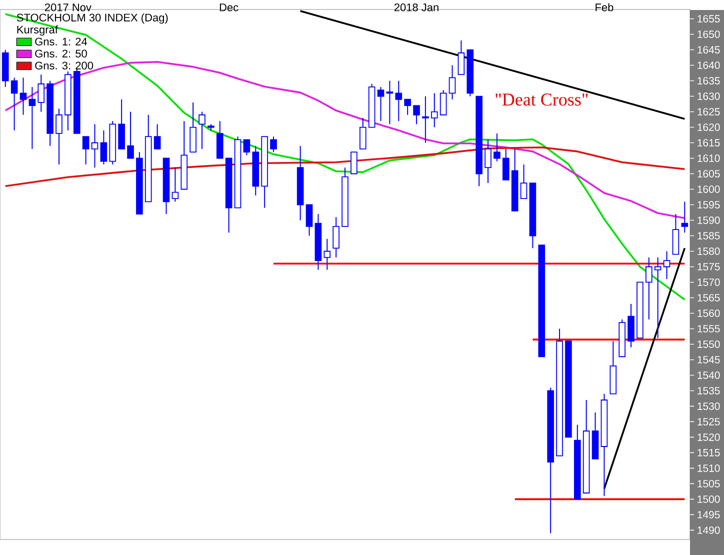 This screenshot has width=724, height=555. I want to click on y-tick-label: 1490, so click(709, 530).